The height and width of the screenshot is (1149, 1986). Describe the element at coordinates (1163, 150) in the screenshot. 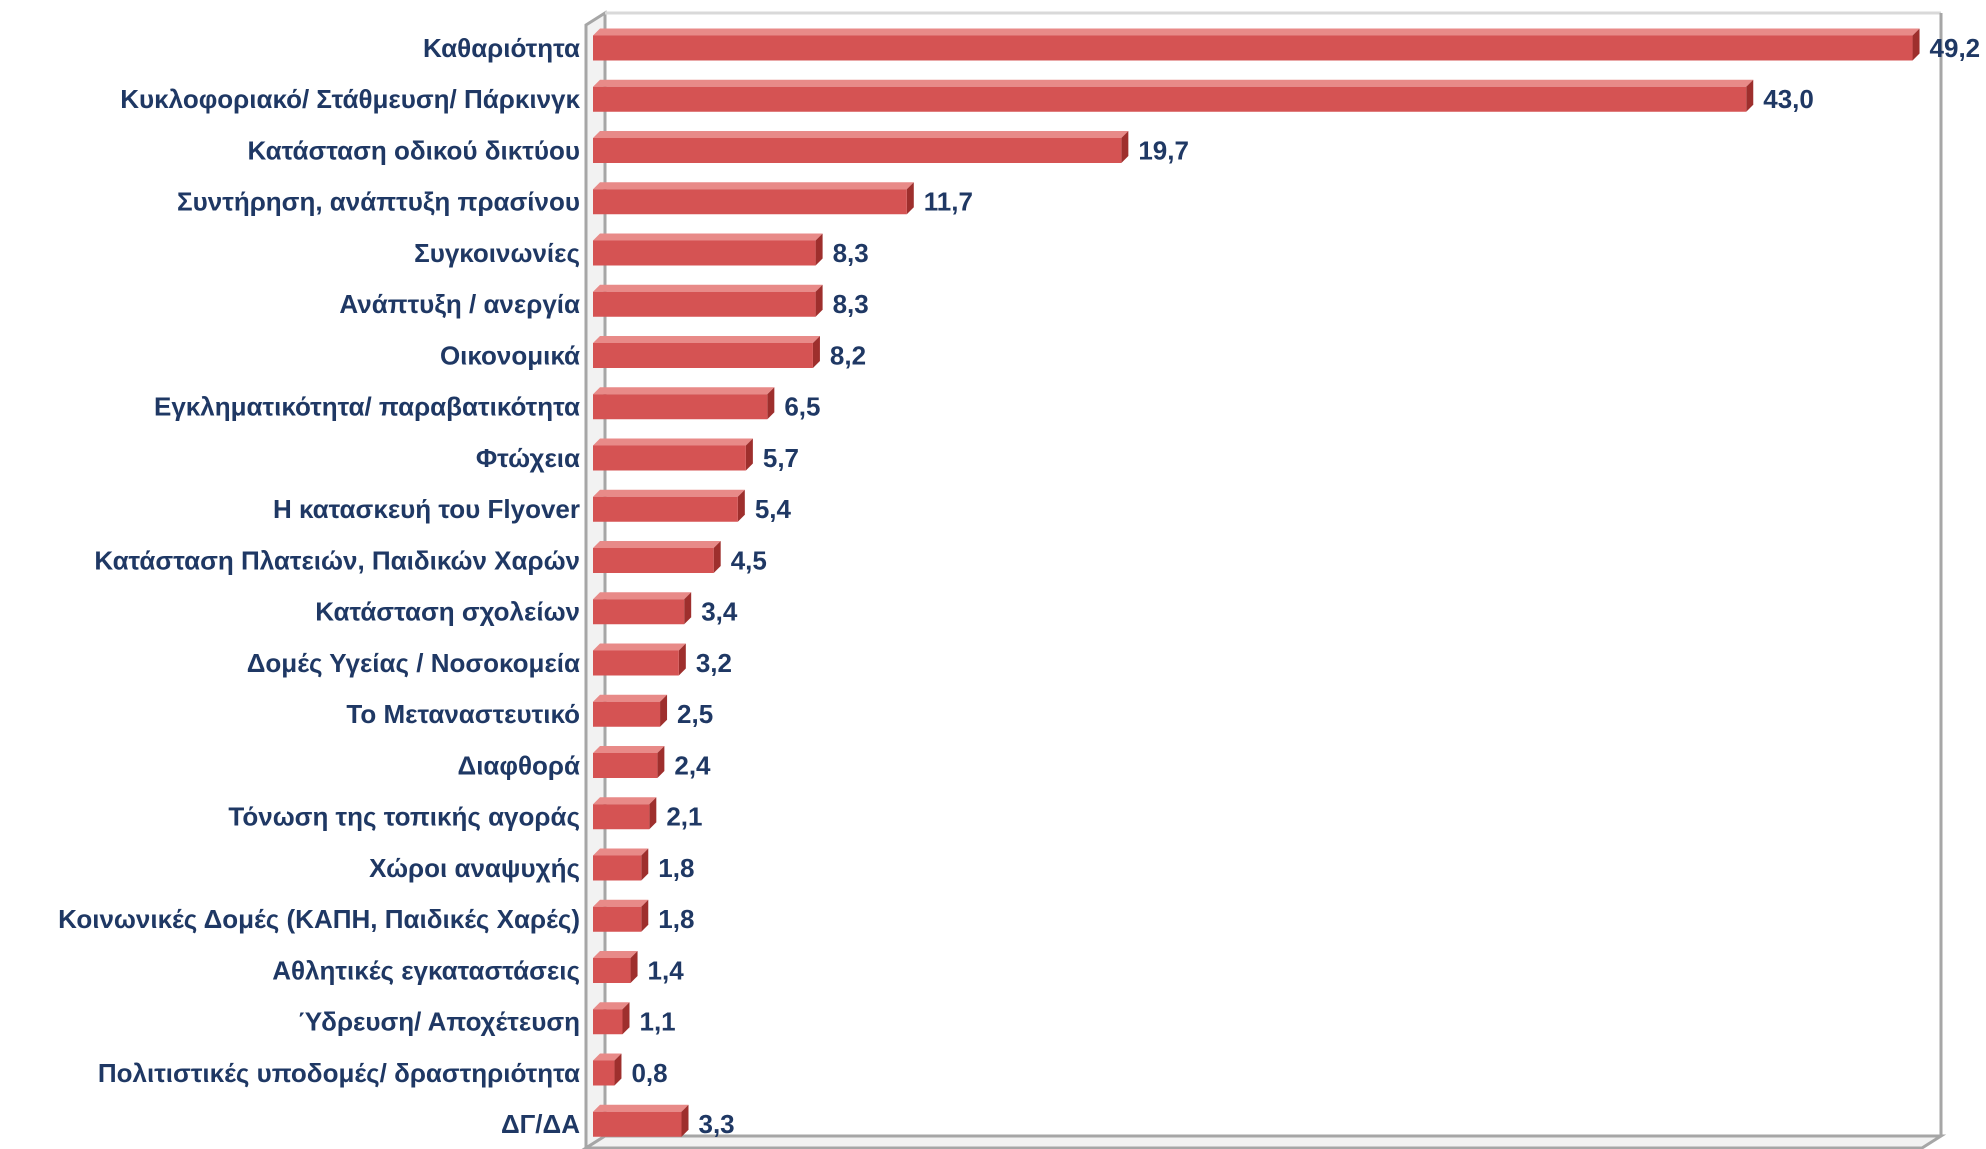

I see `value-label: 19,7` at that location.